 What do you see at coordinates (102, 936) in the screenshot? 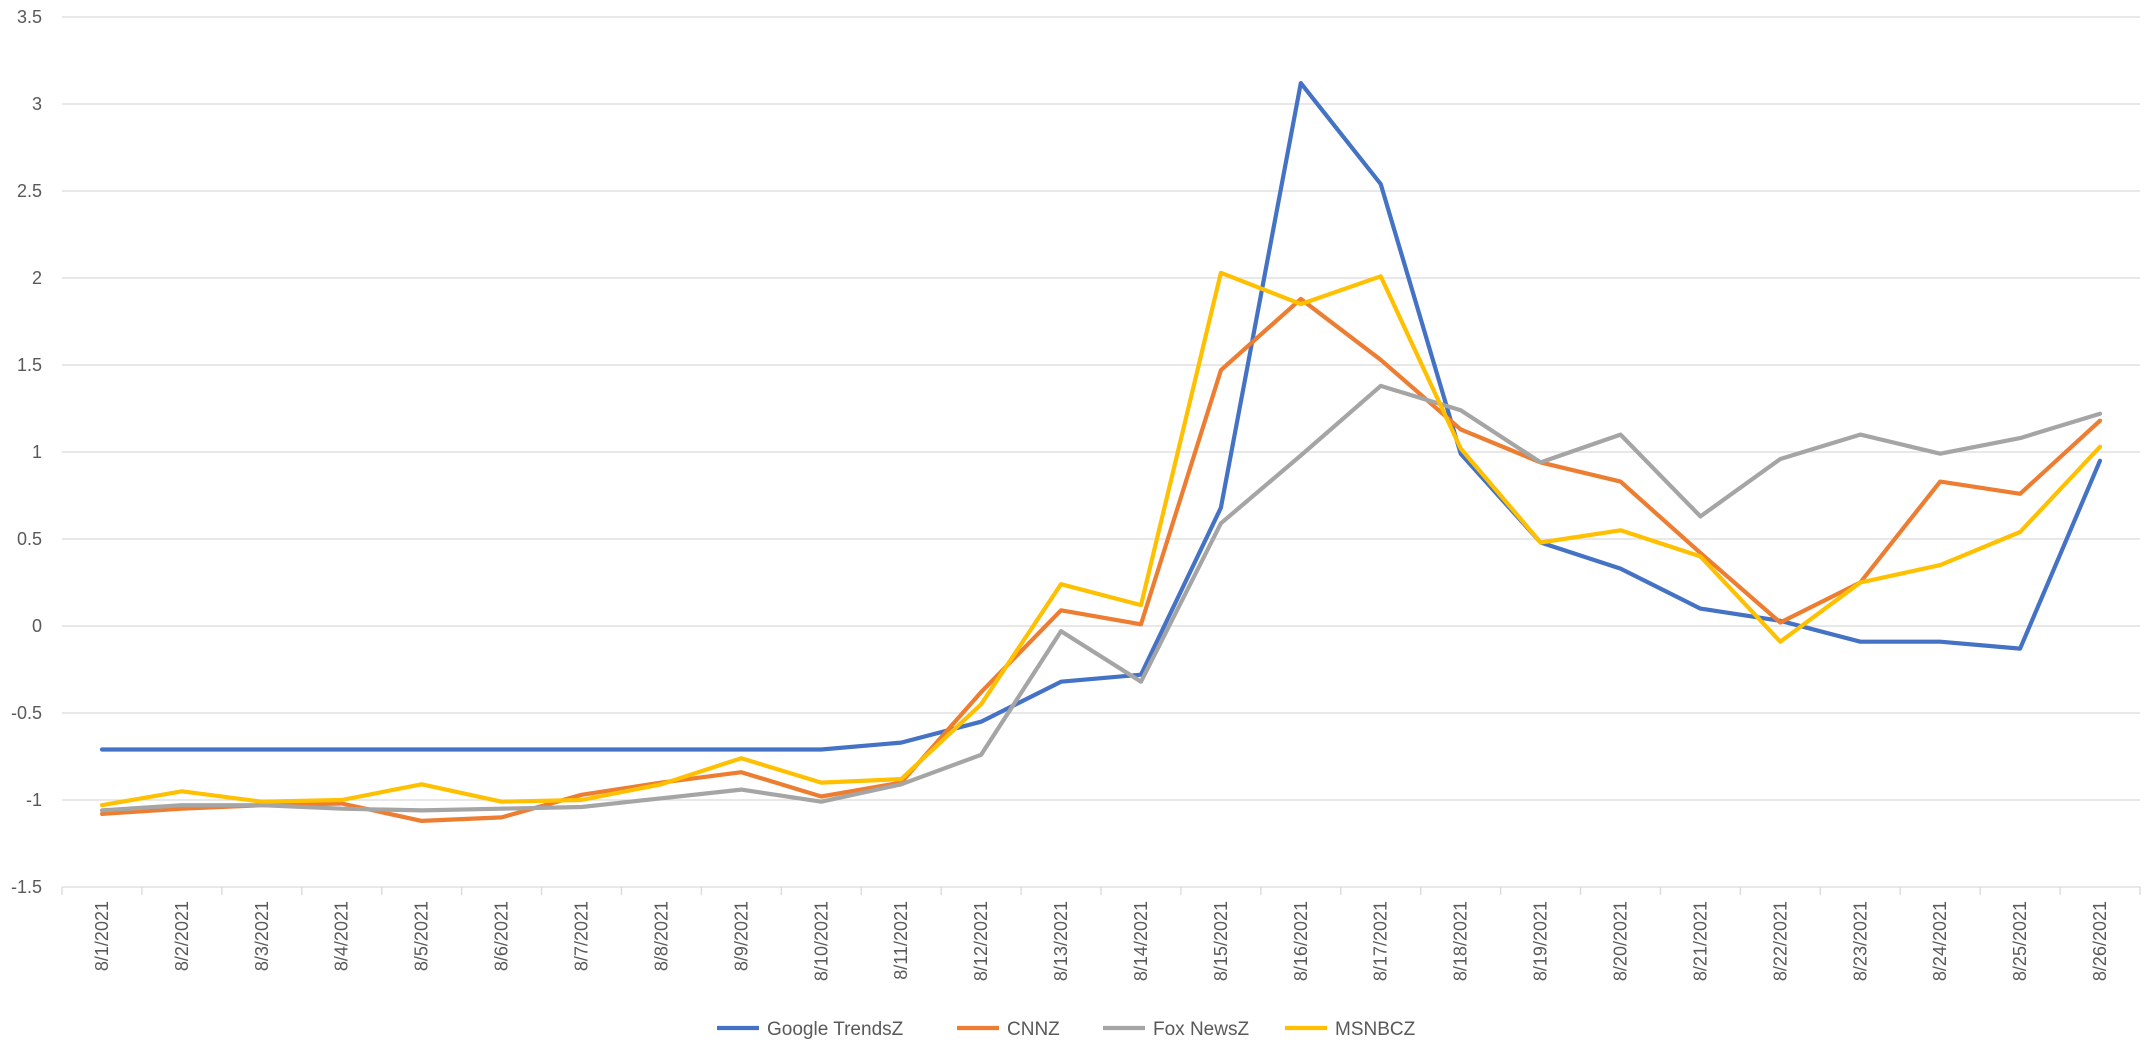
I see `x-tick-label: 8/1/2021` at bounding box center [102, 936].